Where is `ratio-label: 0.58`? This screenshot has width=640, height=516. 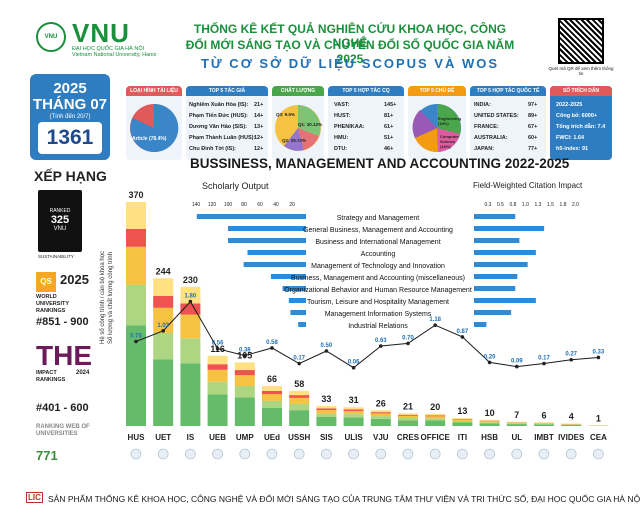
ratio-label: 0.58 is located at coordinates (272, 343).